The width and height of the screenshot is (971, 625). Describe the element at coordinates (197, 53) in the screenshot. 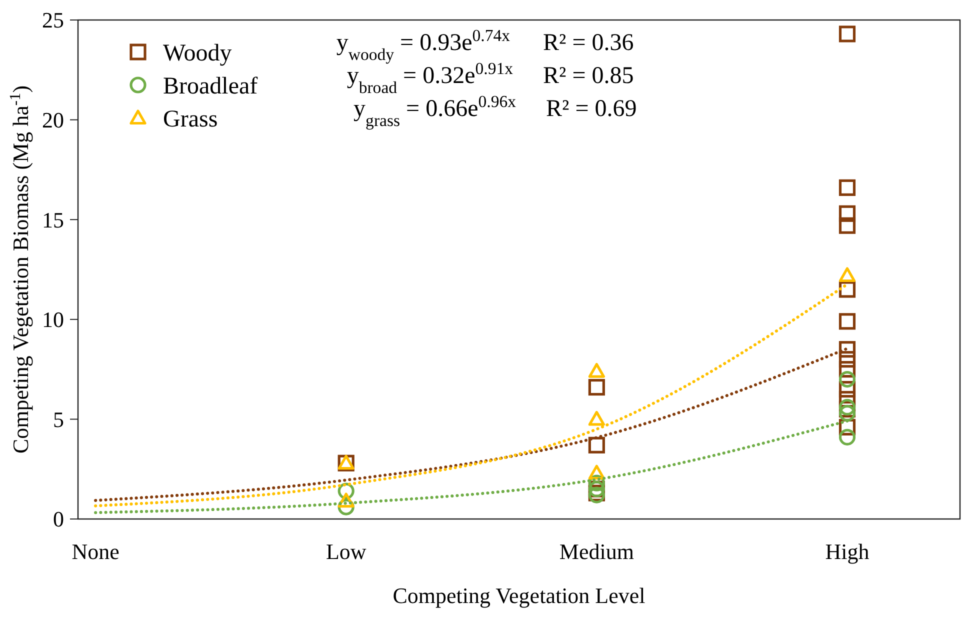

I see `legend-label: Woody` at that location.